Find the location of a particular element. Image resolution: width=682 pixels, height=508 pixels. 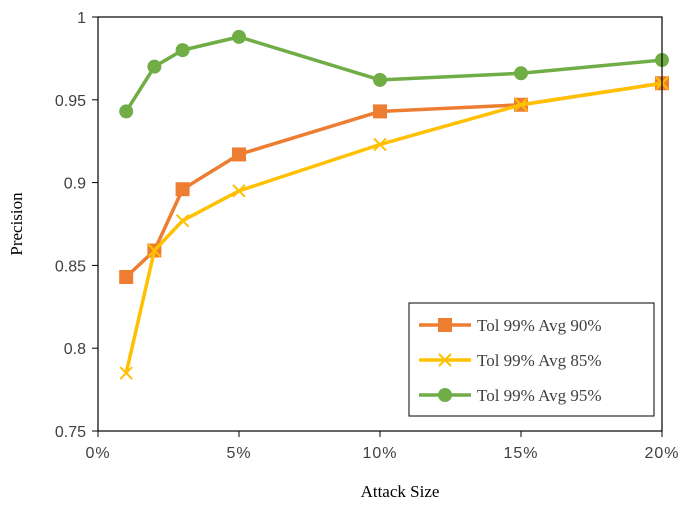

y-tick-label: 0.75 is located at coordinates (70, 432).